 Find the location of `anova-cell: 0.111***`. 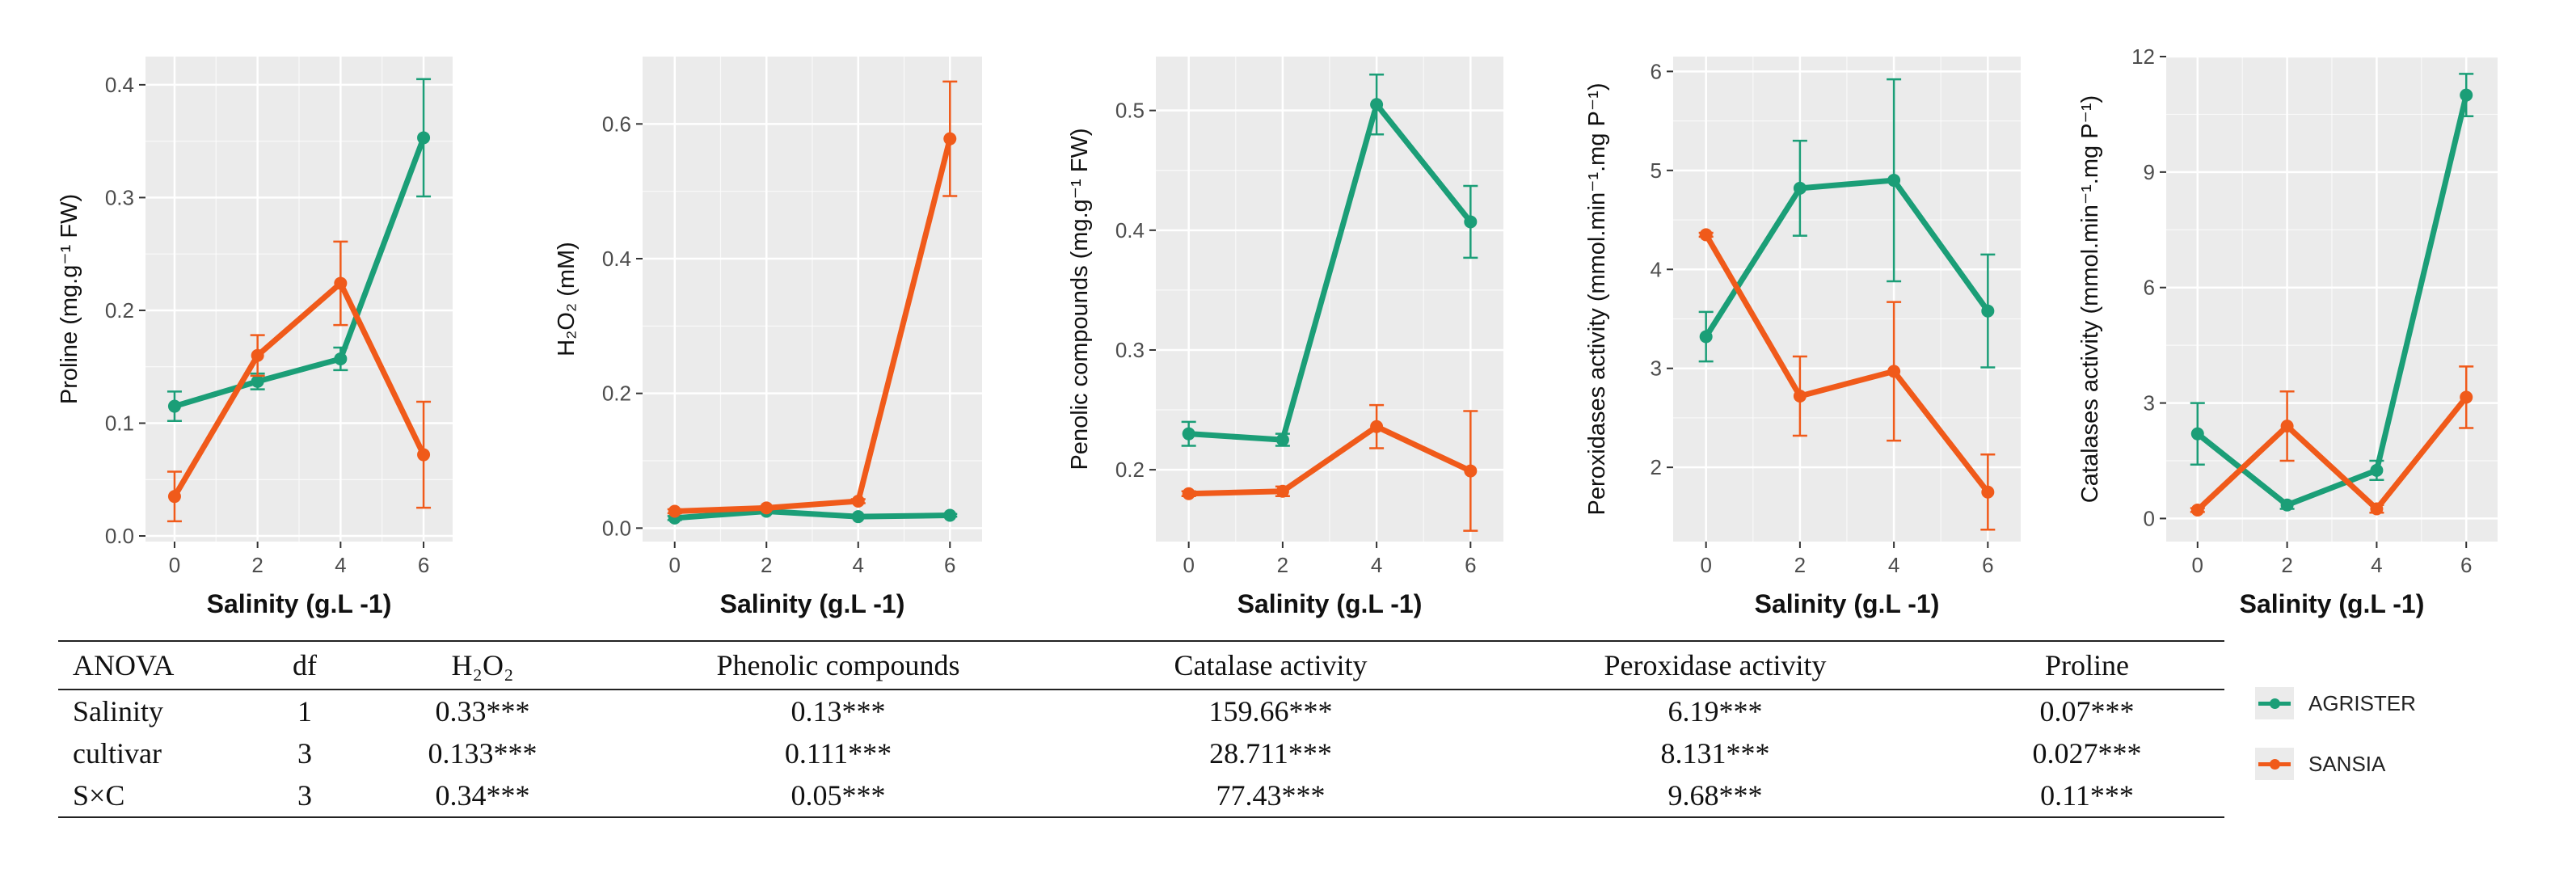

anova-cell: 0.111*** is located at coordinates (838, 754).